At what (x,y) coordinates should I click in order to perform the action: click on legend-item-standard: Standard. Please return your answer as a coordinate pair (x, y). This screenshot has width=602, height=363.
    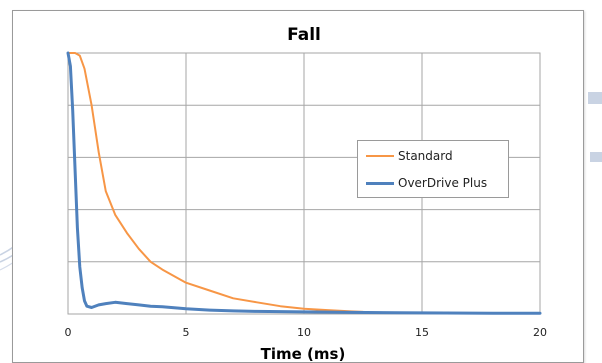
    Looking at the image, I should click on (409, 156).